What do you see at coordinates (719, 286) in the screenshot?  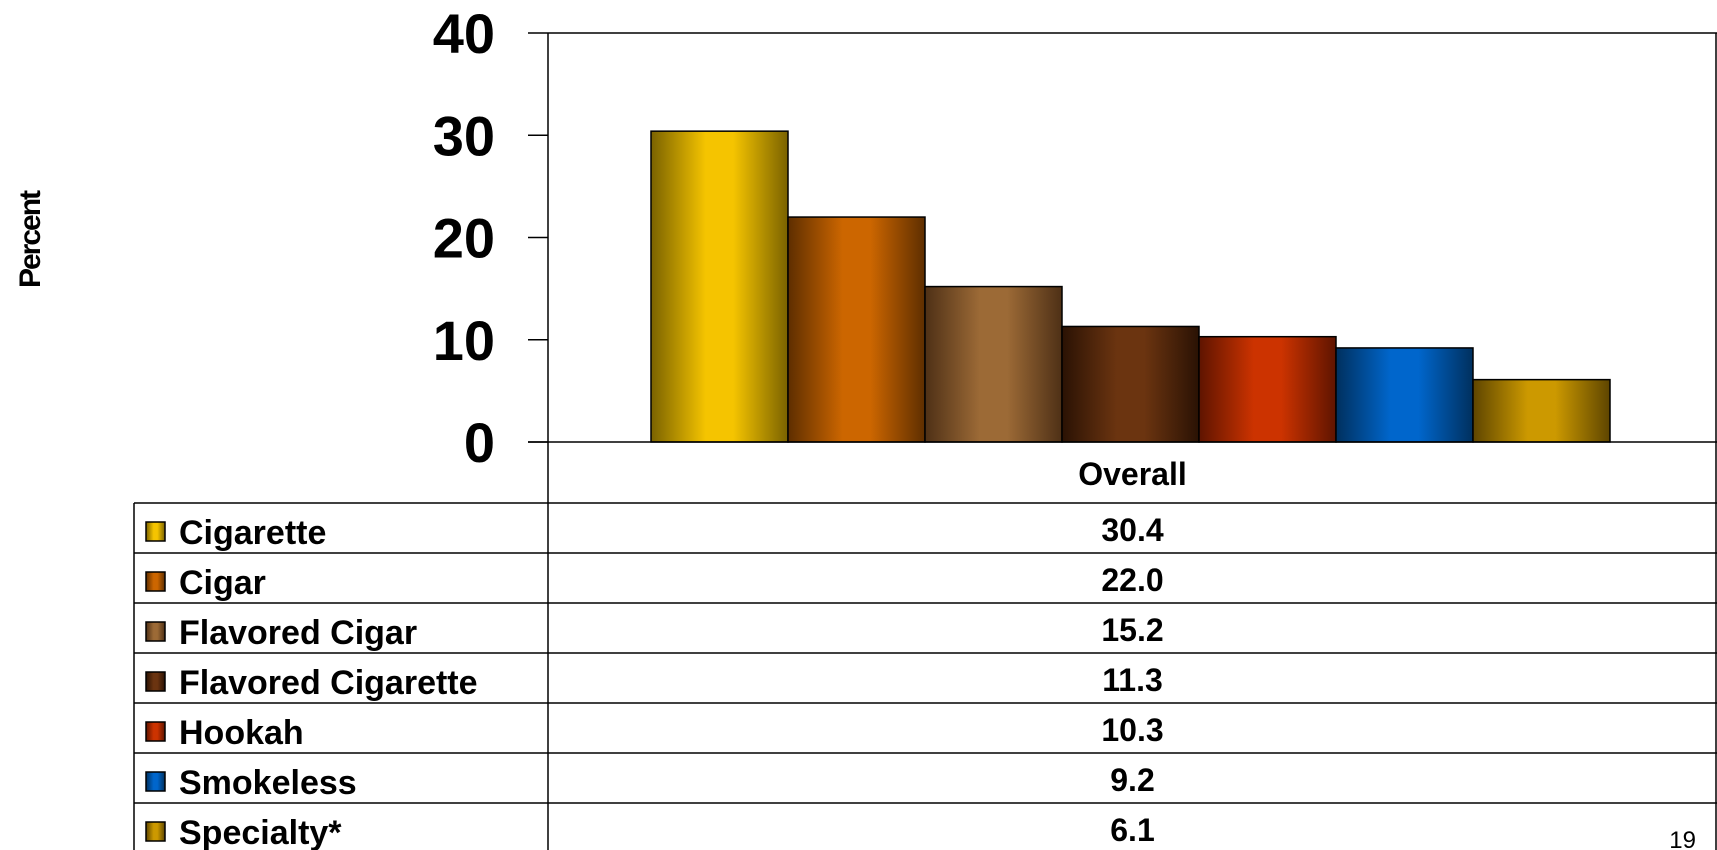 I see `bar-cigarette` at bounding box center [719, 286].